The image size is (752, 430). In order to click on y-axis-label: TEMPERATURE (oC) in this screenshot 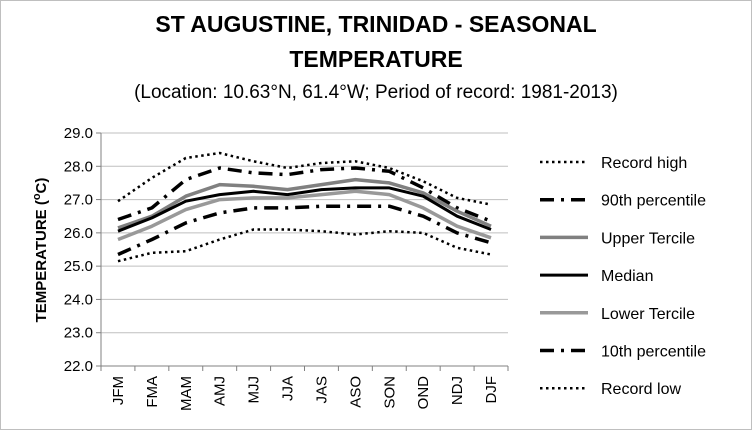, I will do `click(40, 250)`.